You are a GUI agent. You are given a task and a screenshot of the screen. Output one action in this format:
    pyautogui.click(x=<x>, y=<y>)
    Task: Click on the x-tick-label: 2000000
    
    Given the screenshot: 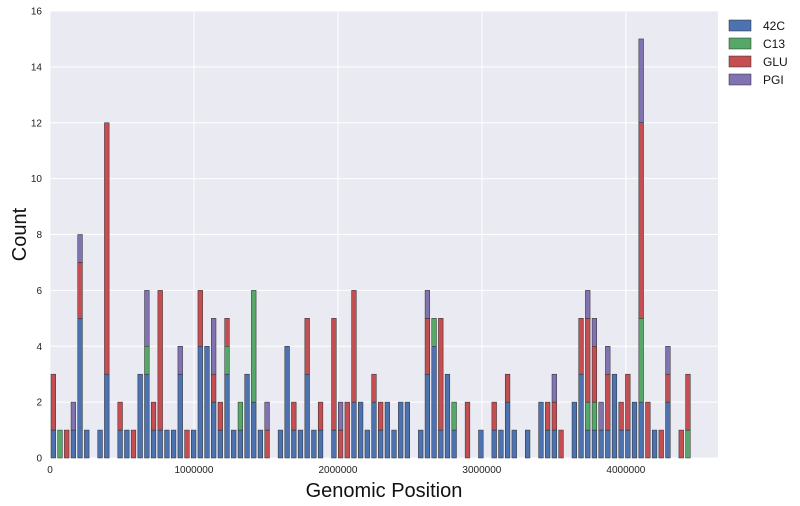 What is the action you would take?
    pyautogui.click(x=337, y=470)
    